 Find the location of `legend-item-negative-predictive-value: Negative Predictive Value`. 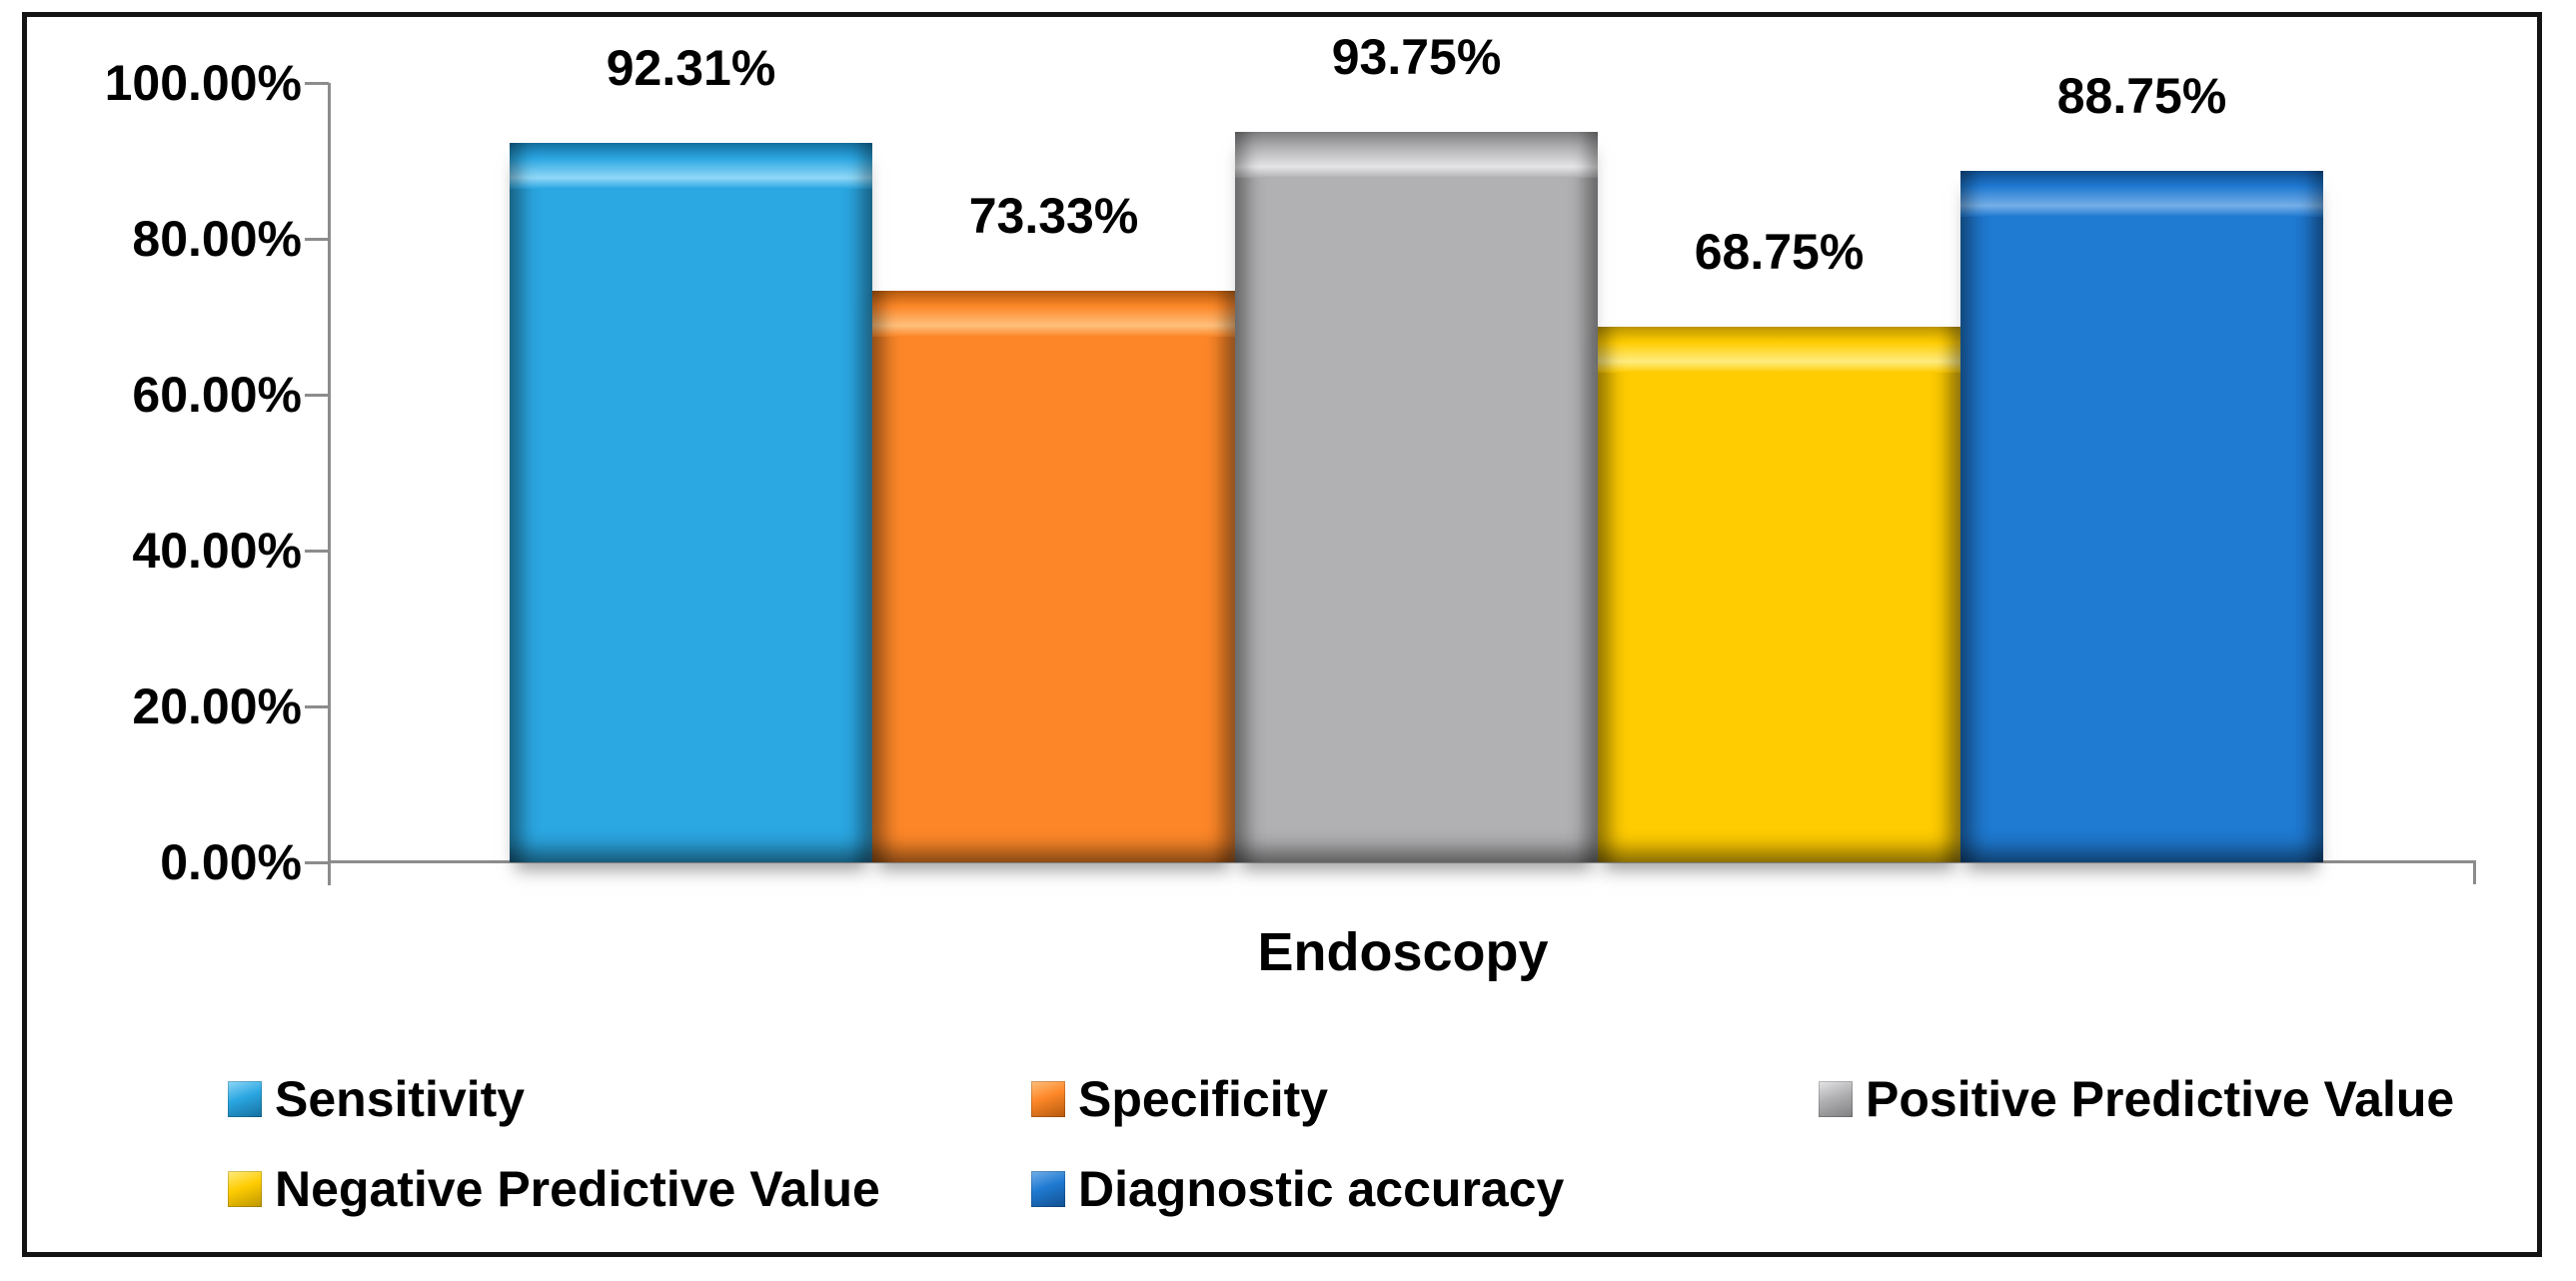

legend-item-negative-predictive-value: Negative Predictive Value is located at coordinates (554, 1189).